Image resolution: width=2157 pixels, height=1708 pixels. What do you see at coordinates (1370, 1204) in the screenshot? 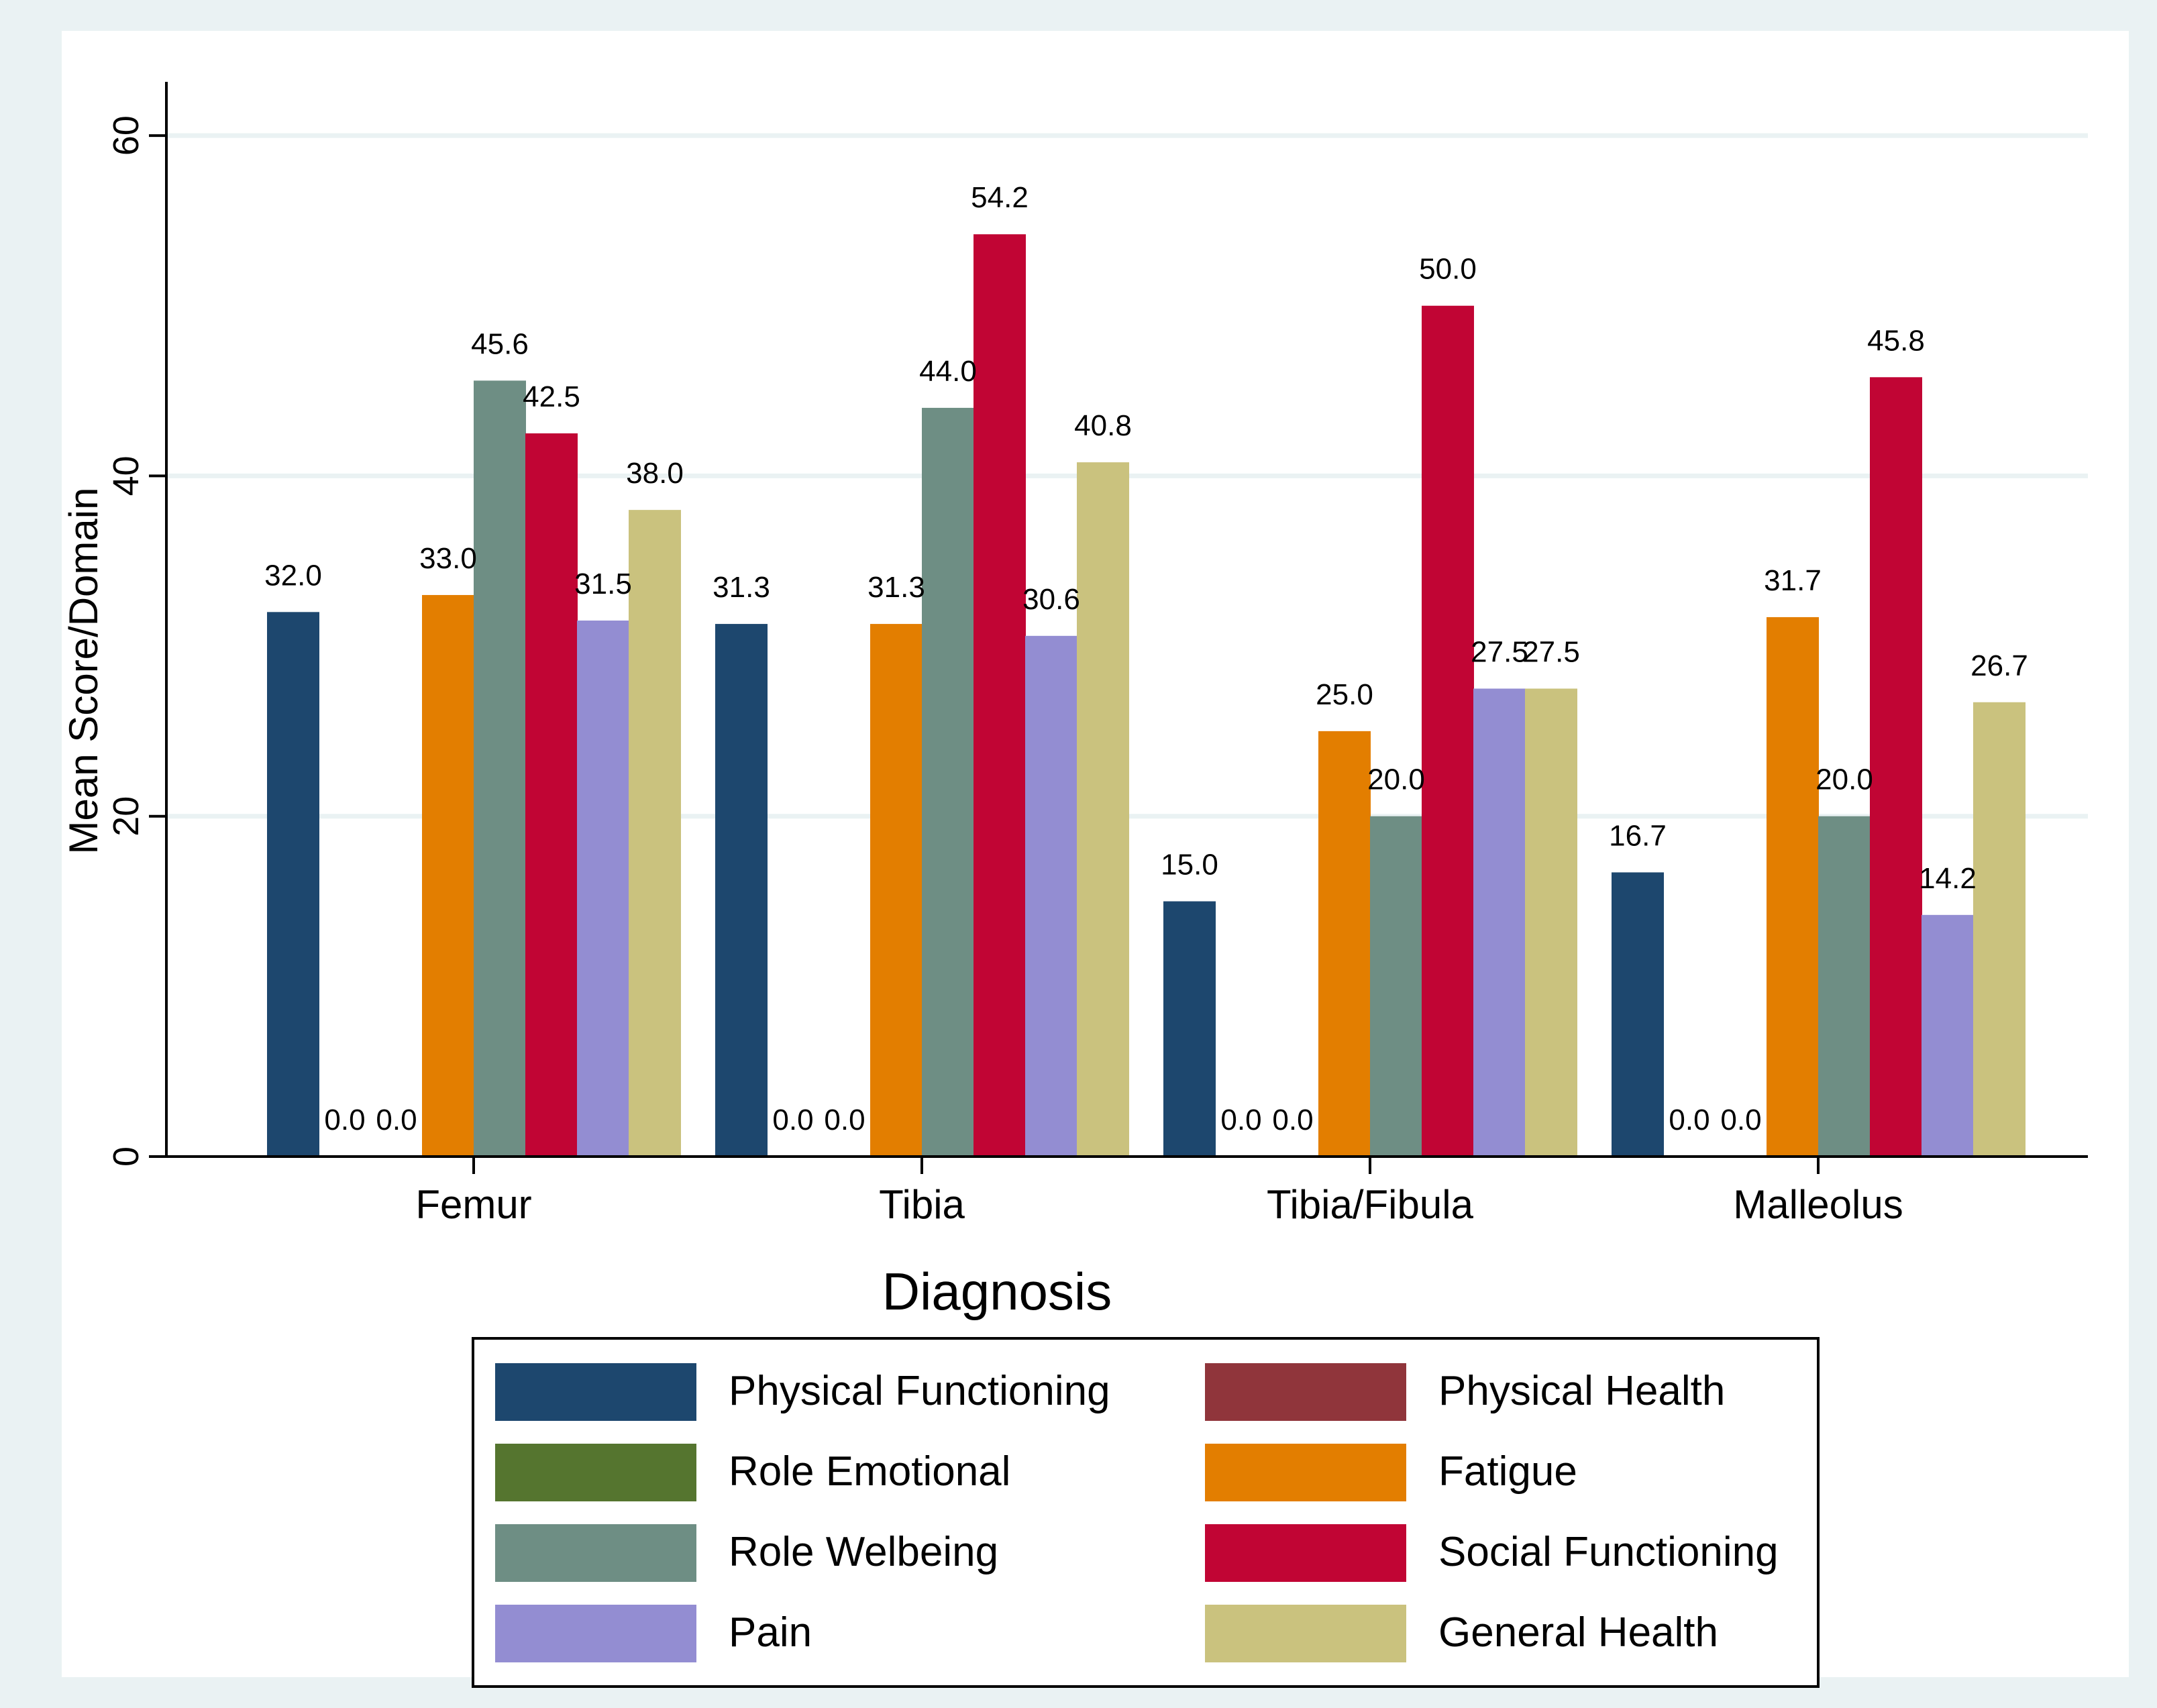
I see `x-tick-label: Tibia/Fibula` at bounding box center [1370, 1204].